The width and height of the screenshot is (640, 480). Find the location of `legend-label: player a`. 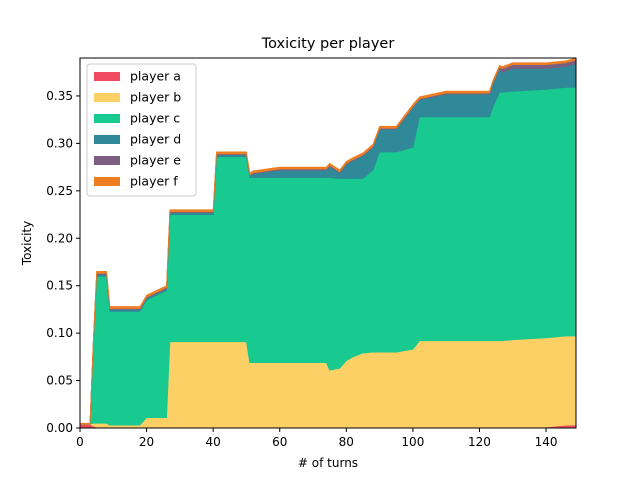

legend-label: player a is located at coordinates (155, 76).